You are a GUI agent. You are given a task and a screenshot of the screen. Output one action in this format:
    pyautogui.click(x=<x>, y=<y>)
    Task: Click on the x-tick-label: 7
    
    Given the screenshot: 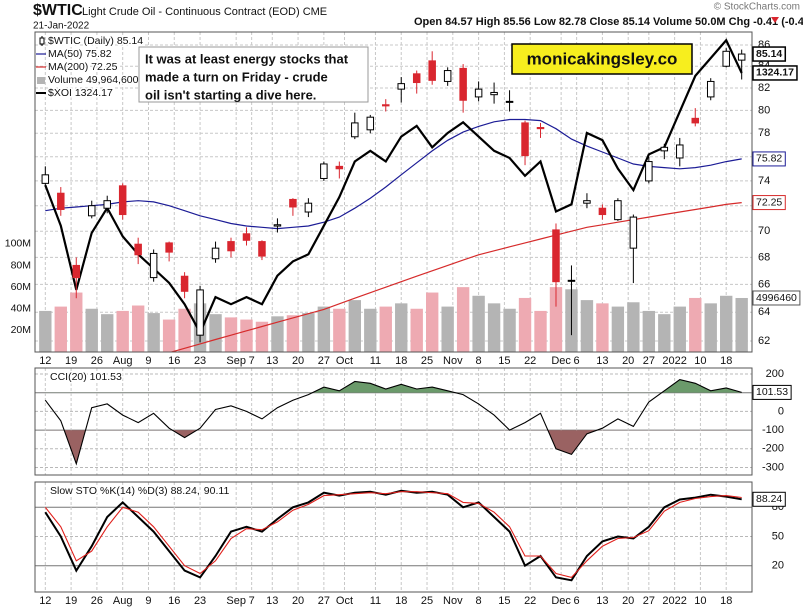 What is the action you would take?
    pyautogui.click(x=252, y=361)
    